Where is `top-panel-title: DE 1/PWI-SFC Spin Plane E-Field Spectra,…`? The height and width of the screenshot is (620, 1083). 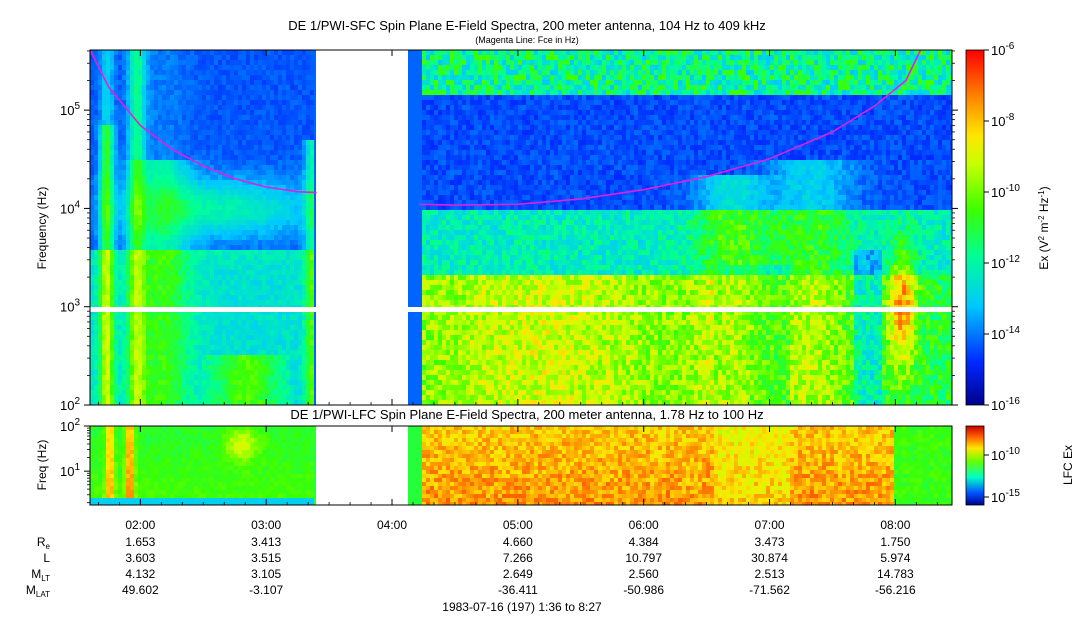
top-panel-title: DE 1/PWI-SFC Spin Plane E-Field Spectra,… is located at coordinates (527, 25).